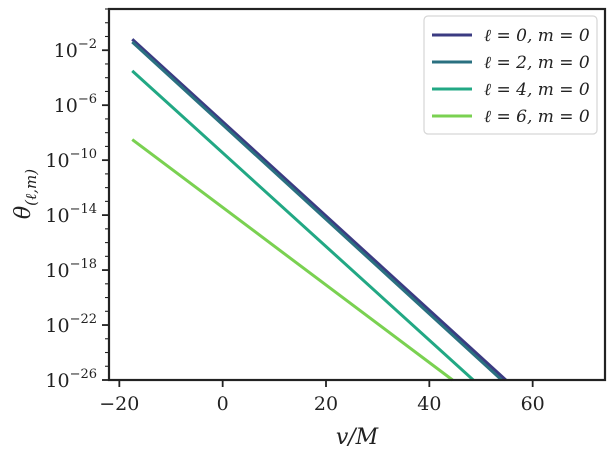  Describe the element at coordinates (537, 36) in the screenshot. I see `legend-label-0: ℓ = 0, m = 0` at that location.